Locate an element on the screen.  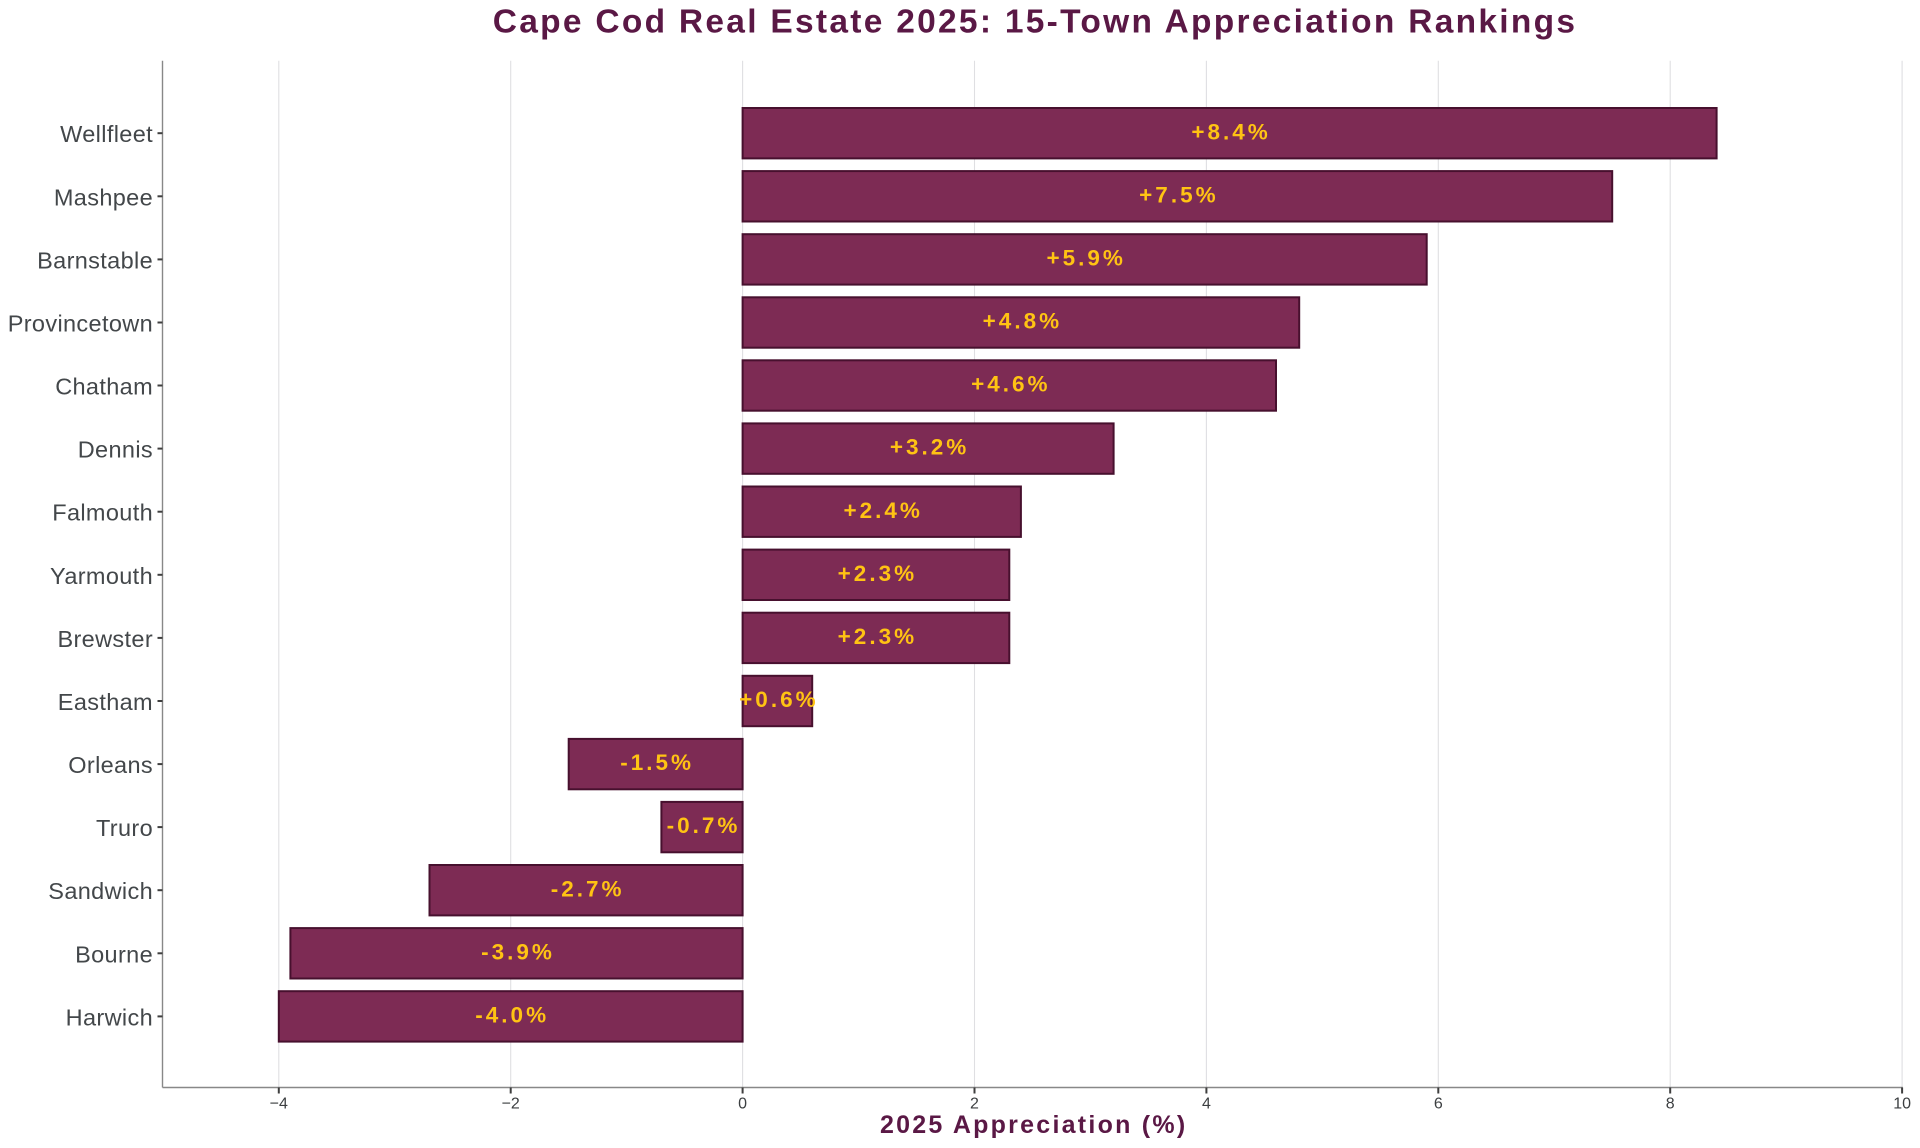
svg-text: 2025 Appreciation (%) is located at coordinates (1034, 1125).